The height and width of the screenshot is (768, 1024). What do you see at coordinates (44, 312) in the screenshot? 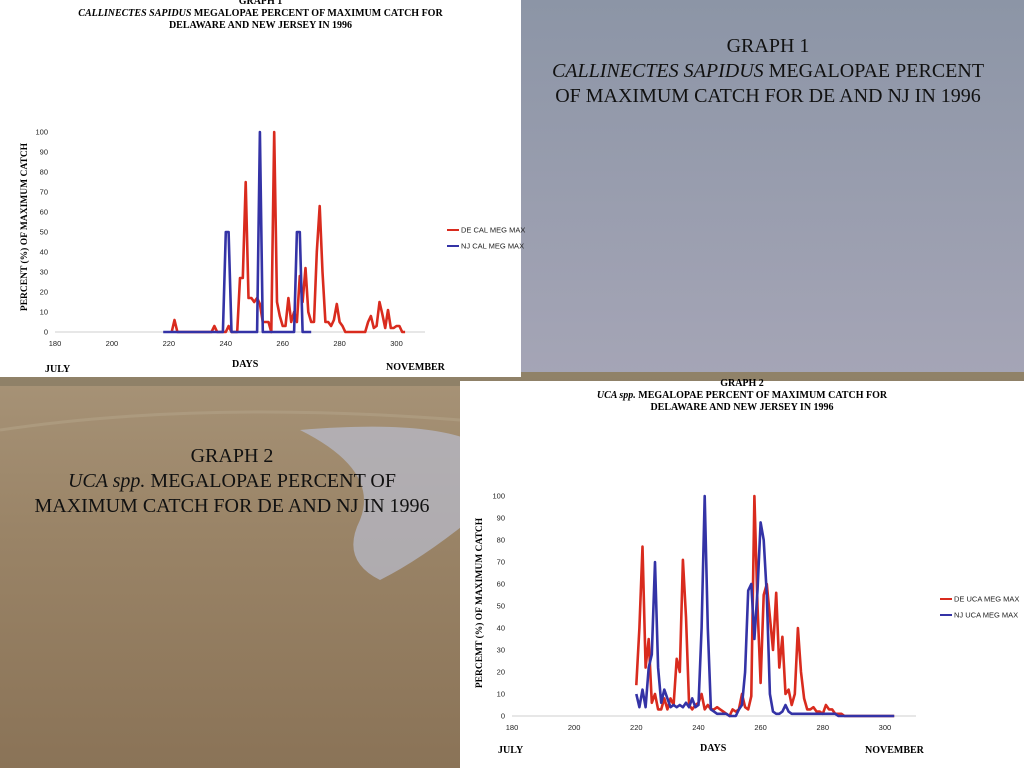
I see `graph-1-y-tick-label: 10` at bounding box center [44, 312].